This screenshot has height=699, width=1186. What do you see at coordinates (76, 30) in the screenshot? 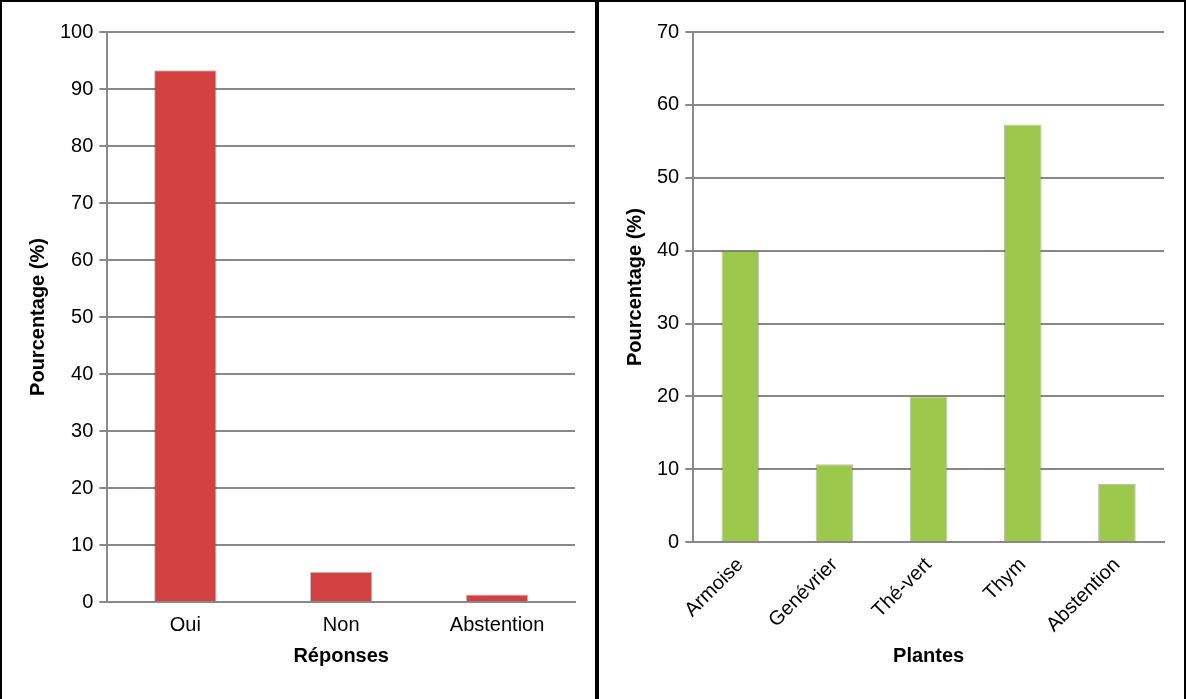
I see `y-tick-label: 100` at bounding box center [76, 30].